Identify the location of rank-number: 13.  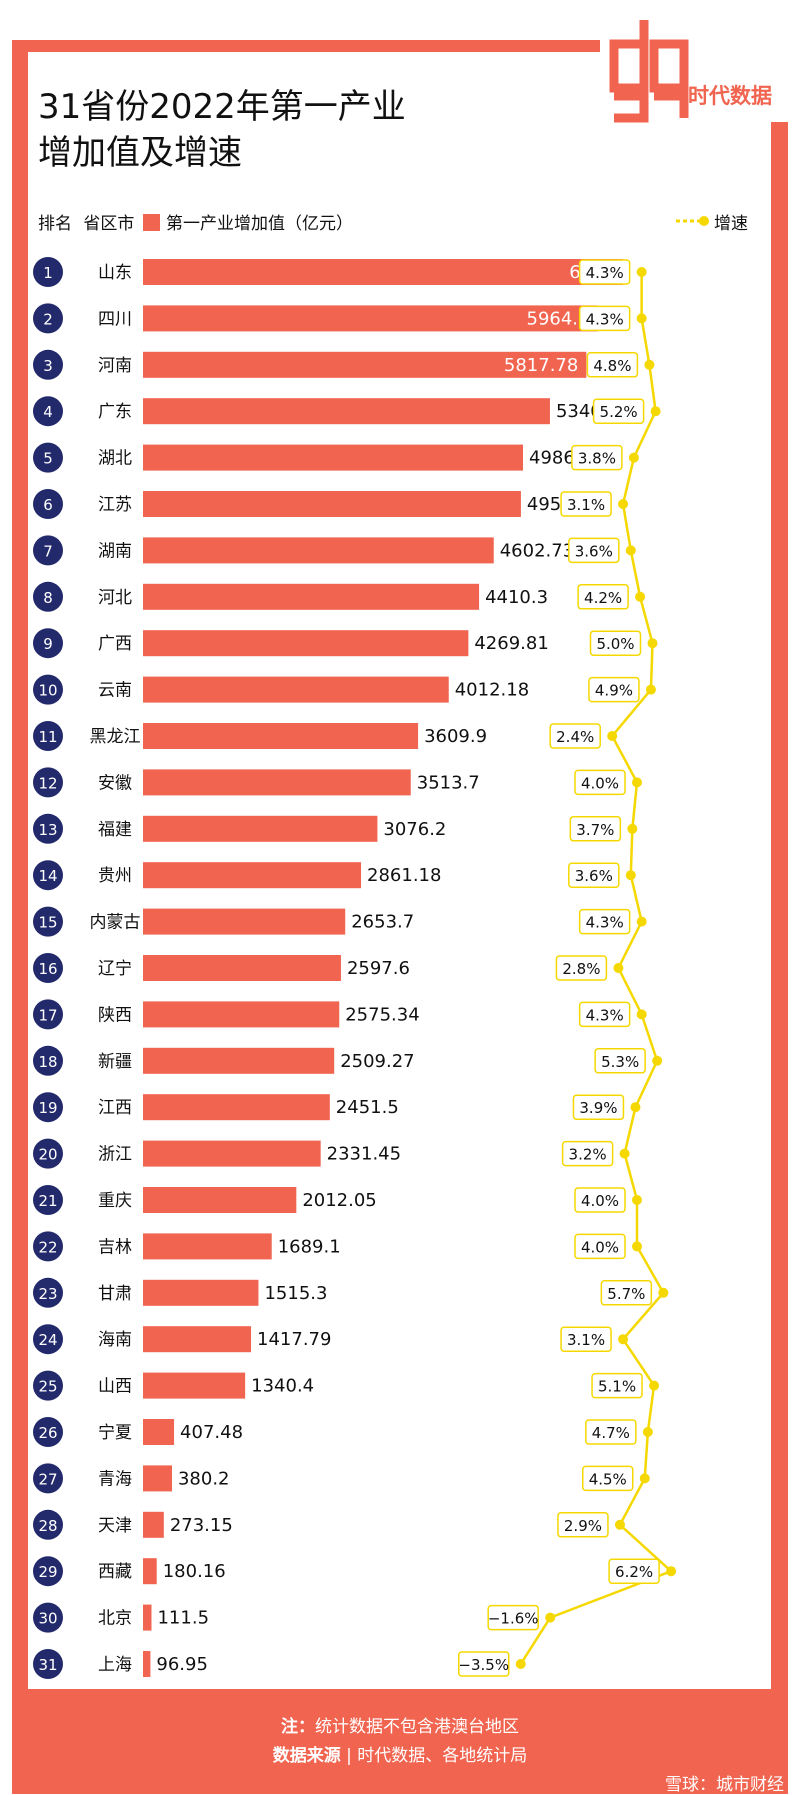
(47, 830).